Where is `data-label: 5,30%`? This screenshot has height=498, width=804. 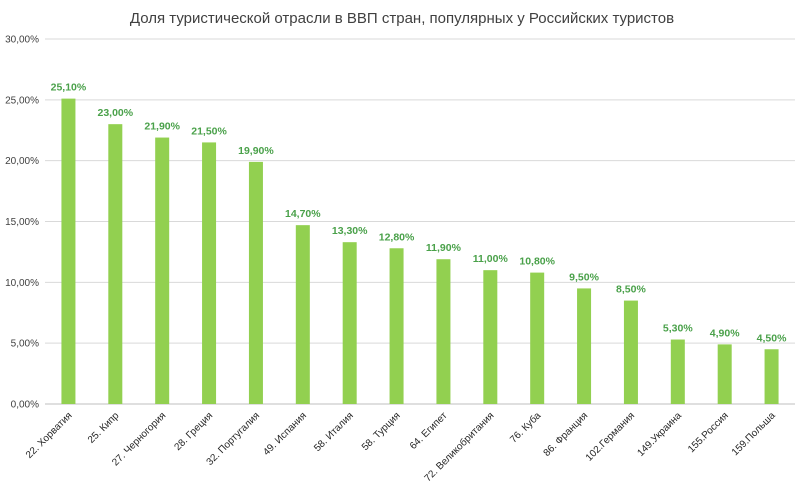 data-label: 5,30% is located at coordinates (678, 329).